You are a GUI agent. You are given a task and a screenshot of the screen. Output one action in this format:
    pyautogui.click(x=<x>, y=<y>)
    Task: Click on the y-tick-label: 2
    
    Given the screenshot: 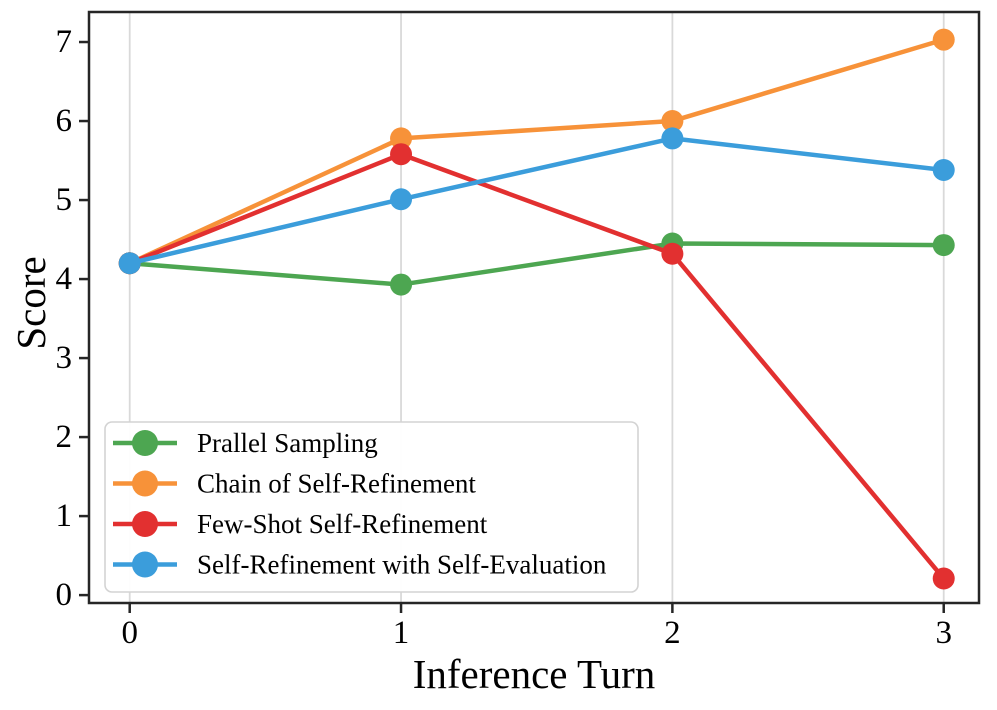 What is the action you would take?
    pyautogui.click(x=64, y=437)
    